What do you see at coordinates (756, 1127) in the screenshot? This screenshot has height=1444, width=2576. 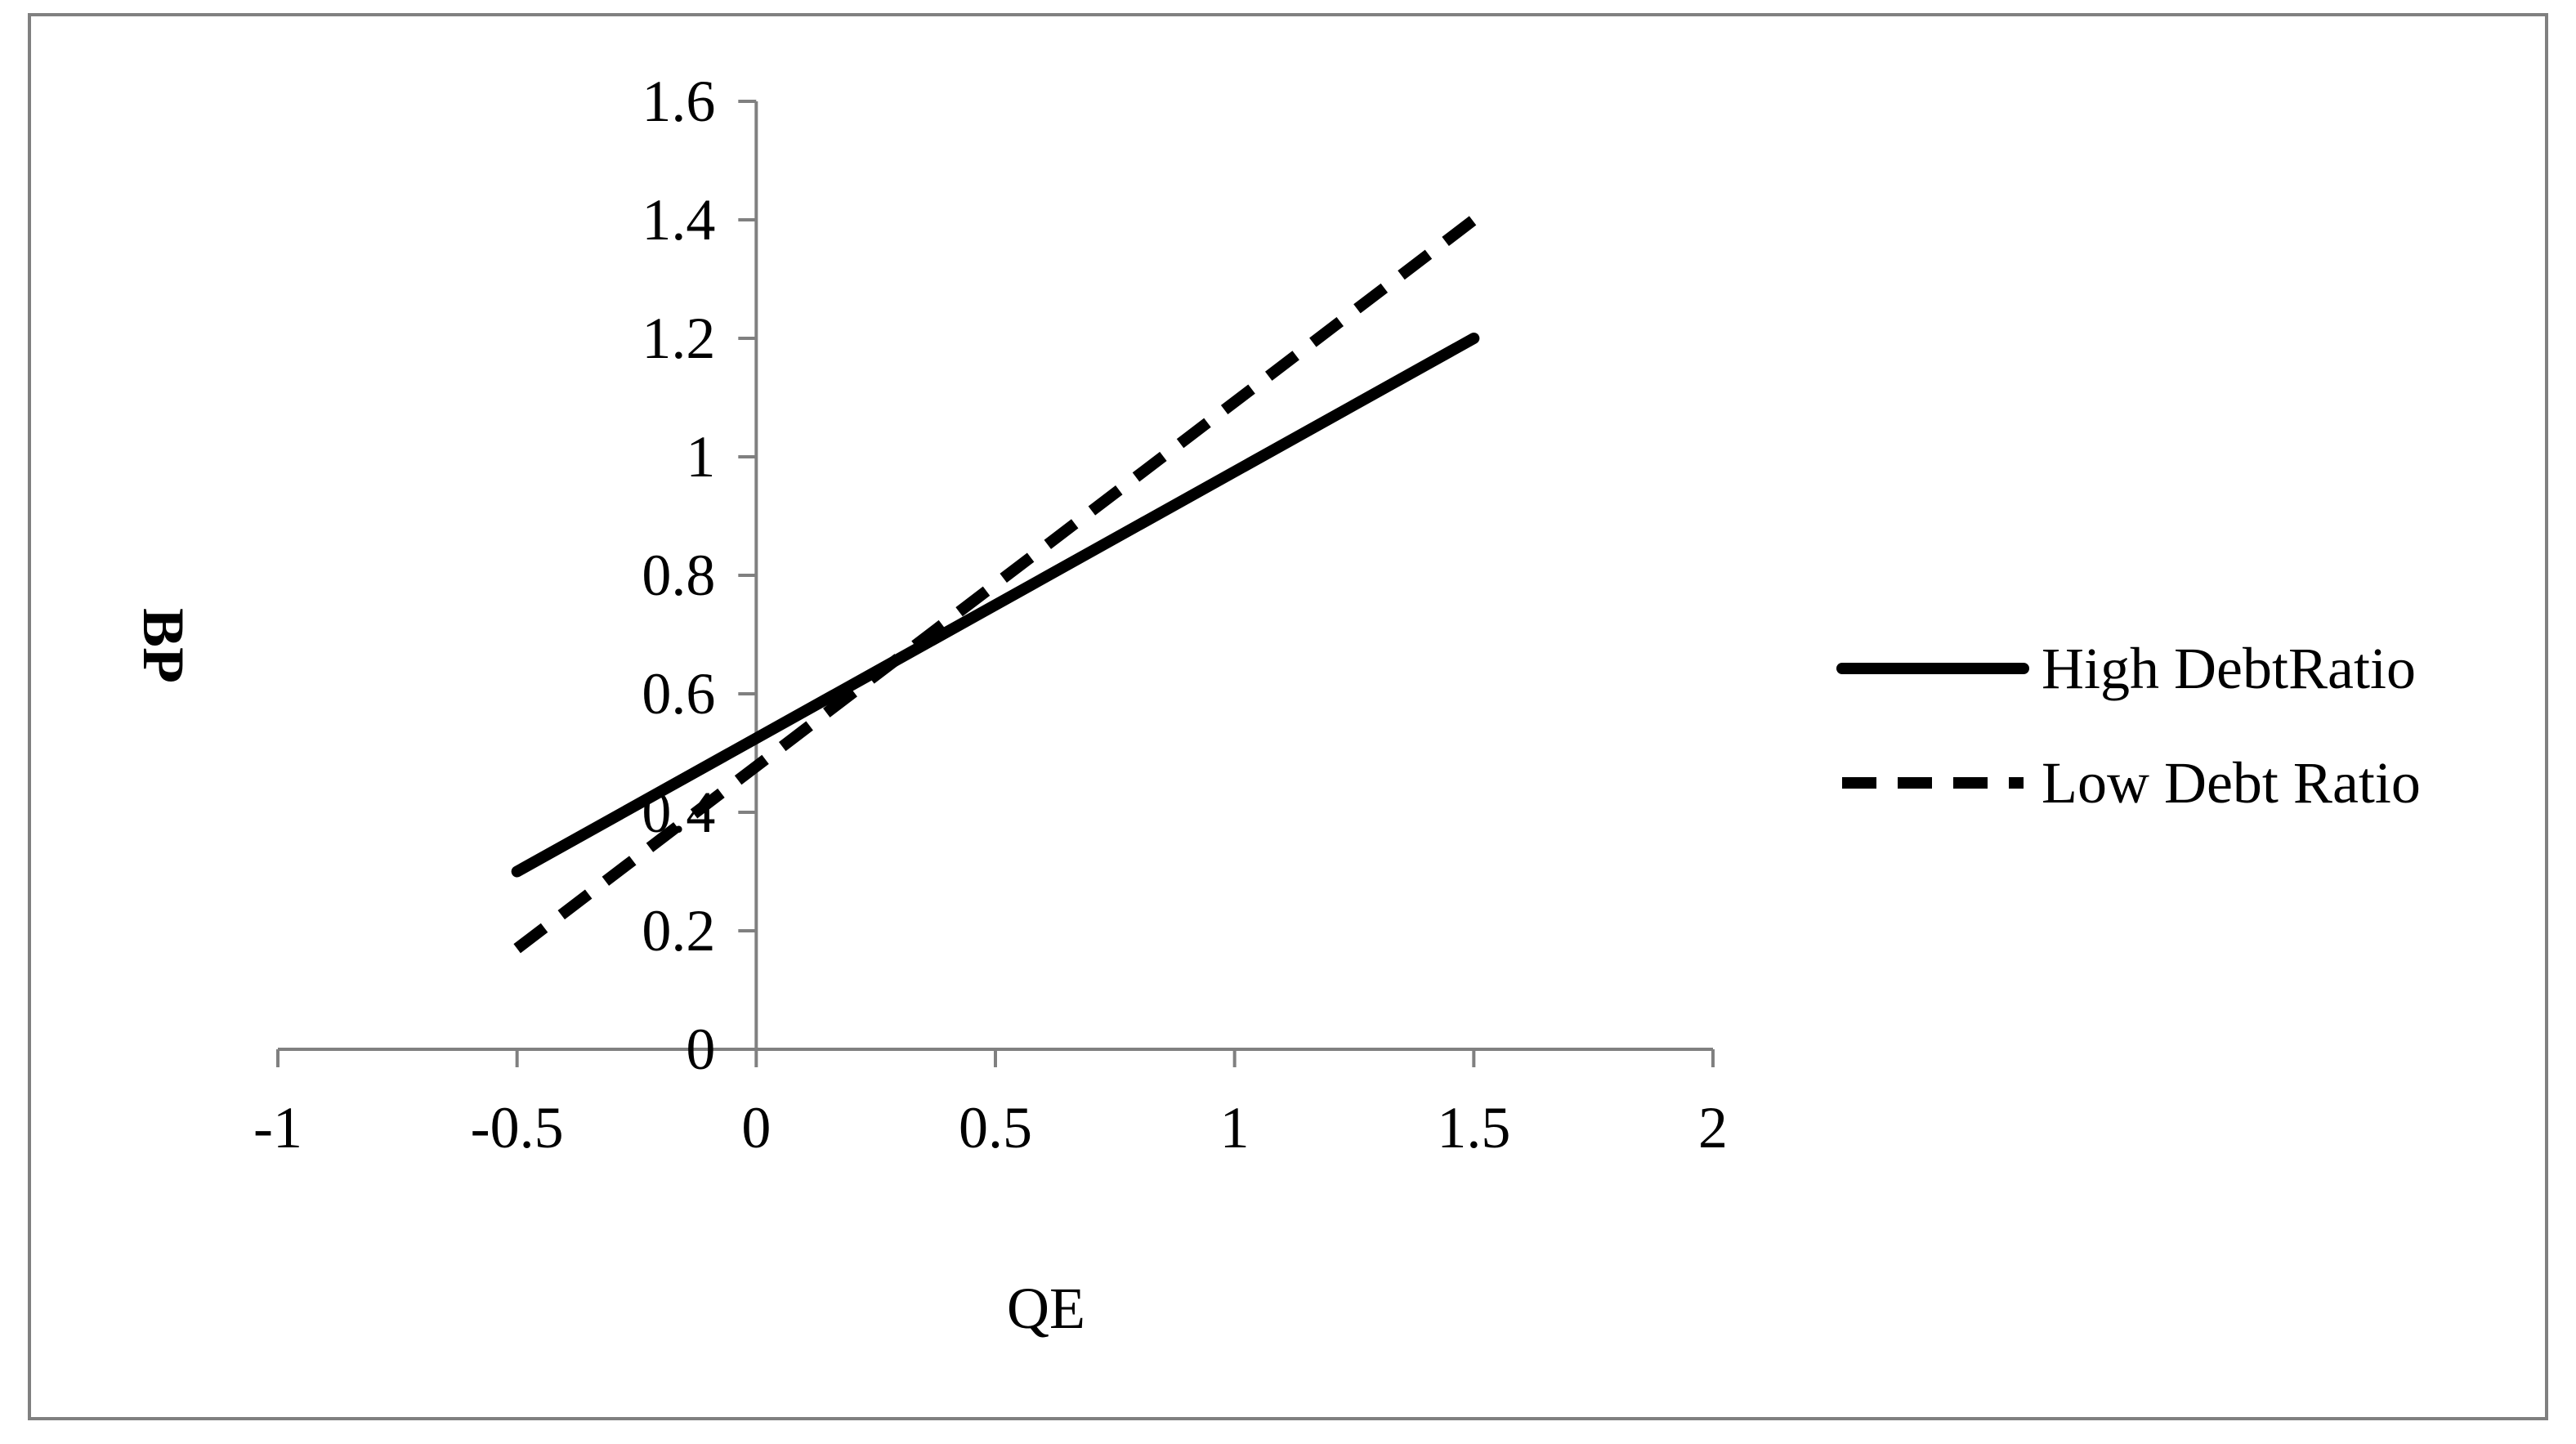 I see `x-tick-label: 0` at bounding box center [756, 1127].